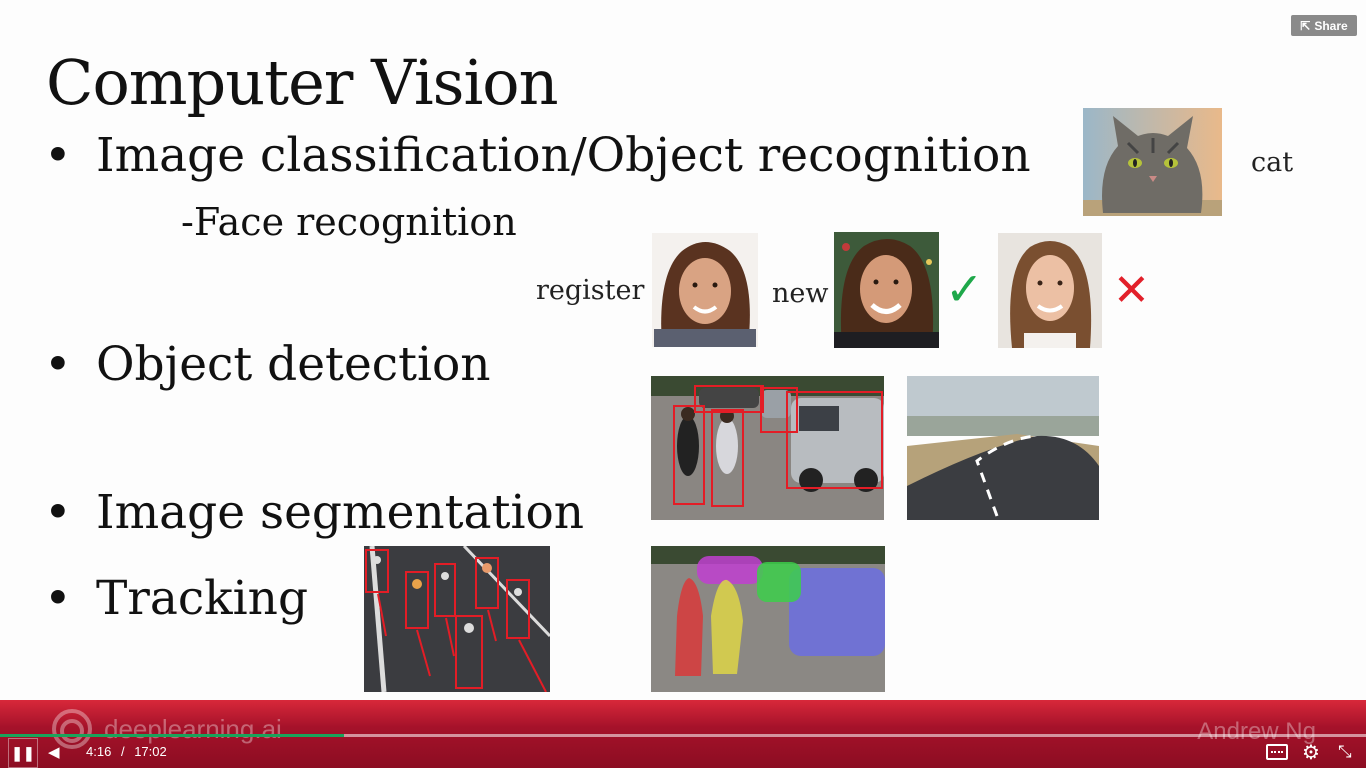 The width and height of the screenshot is (1366, 768). I want to click on other-face-image, so click(1050, 290).